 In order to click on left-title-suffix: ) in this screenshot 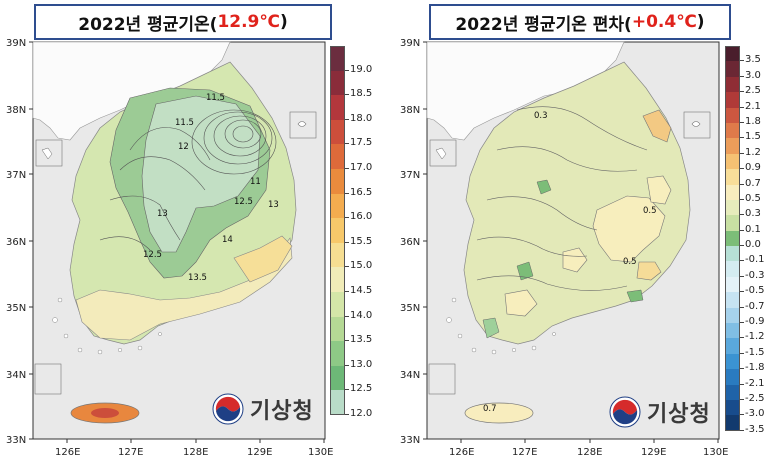, I will do `click(283, 22)`.